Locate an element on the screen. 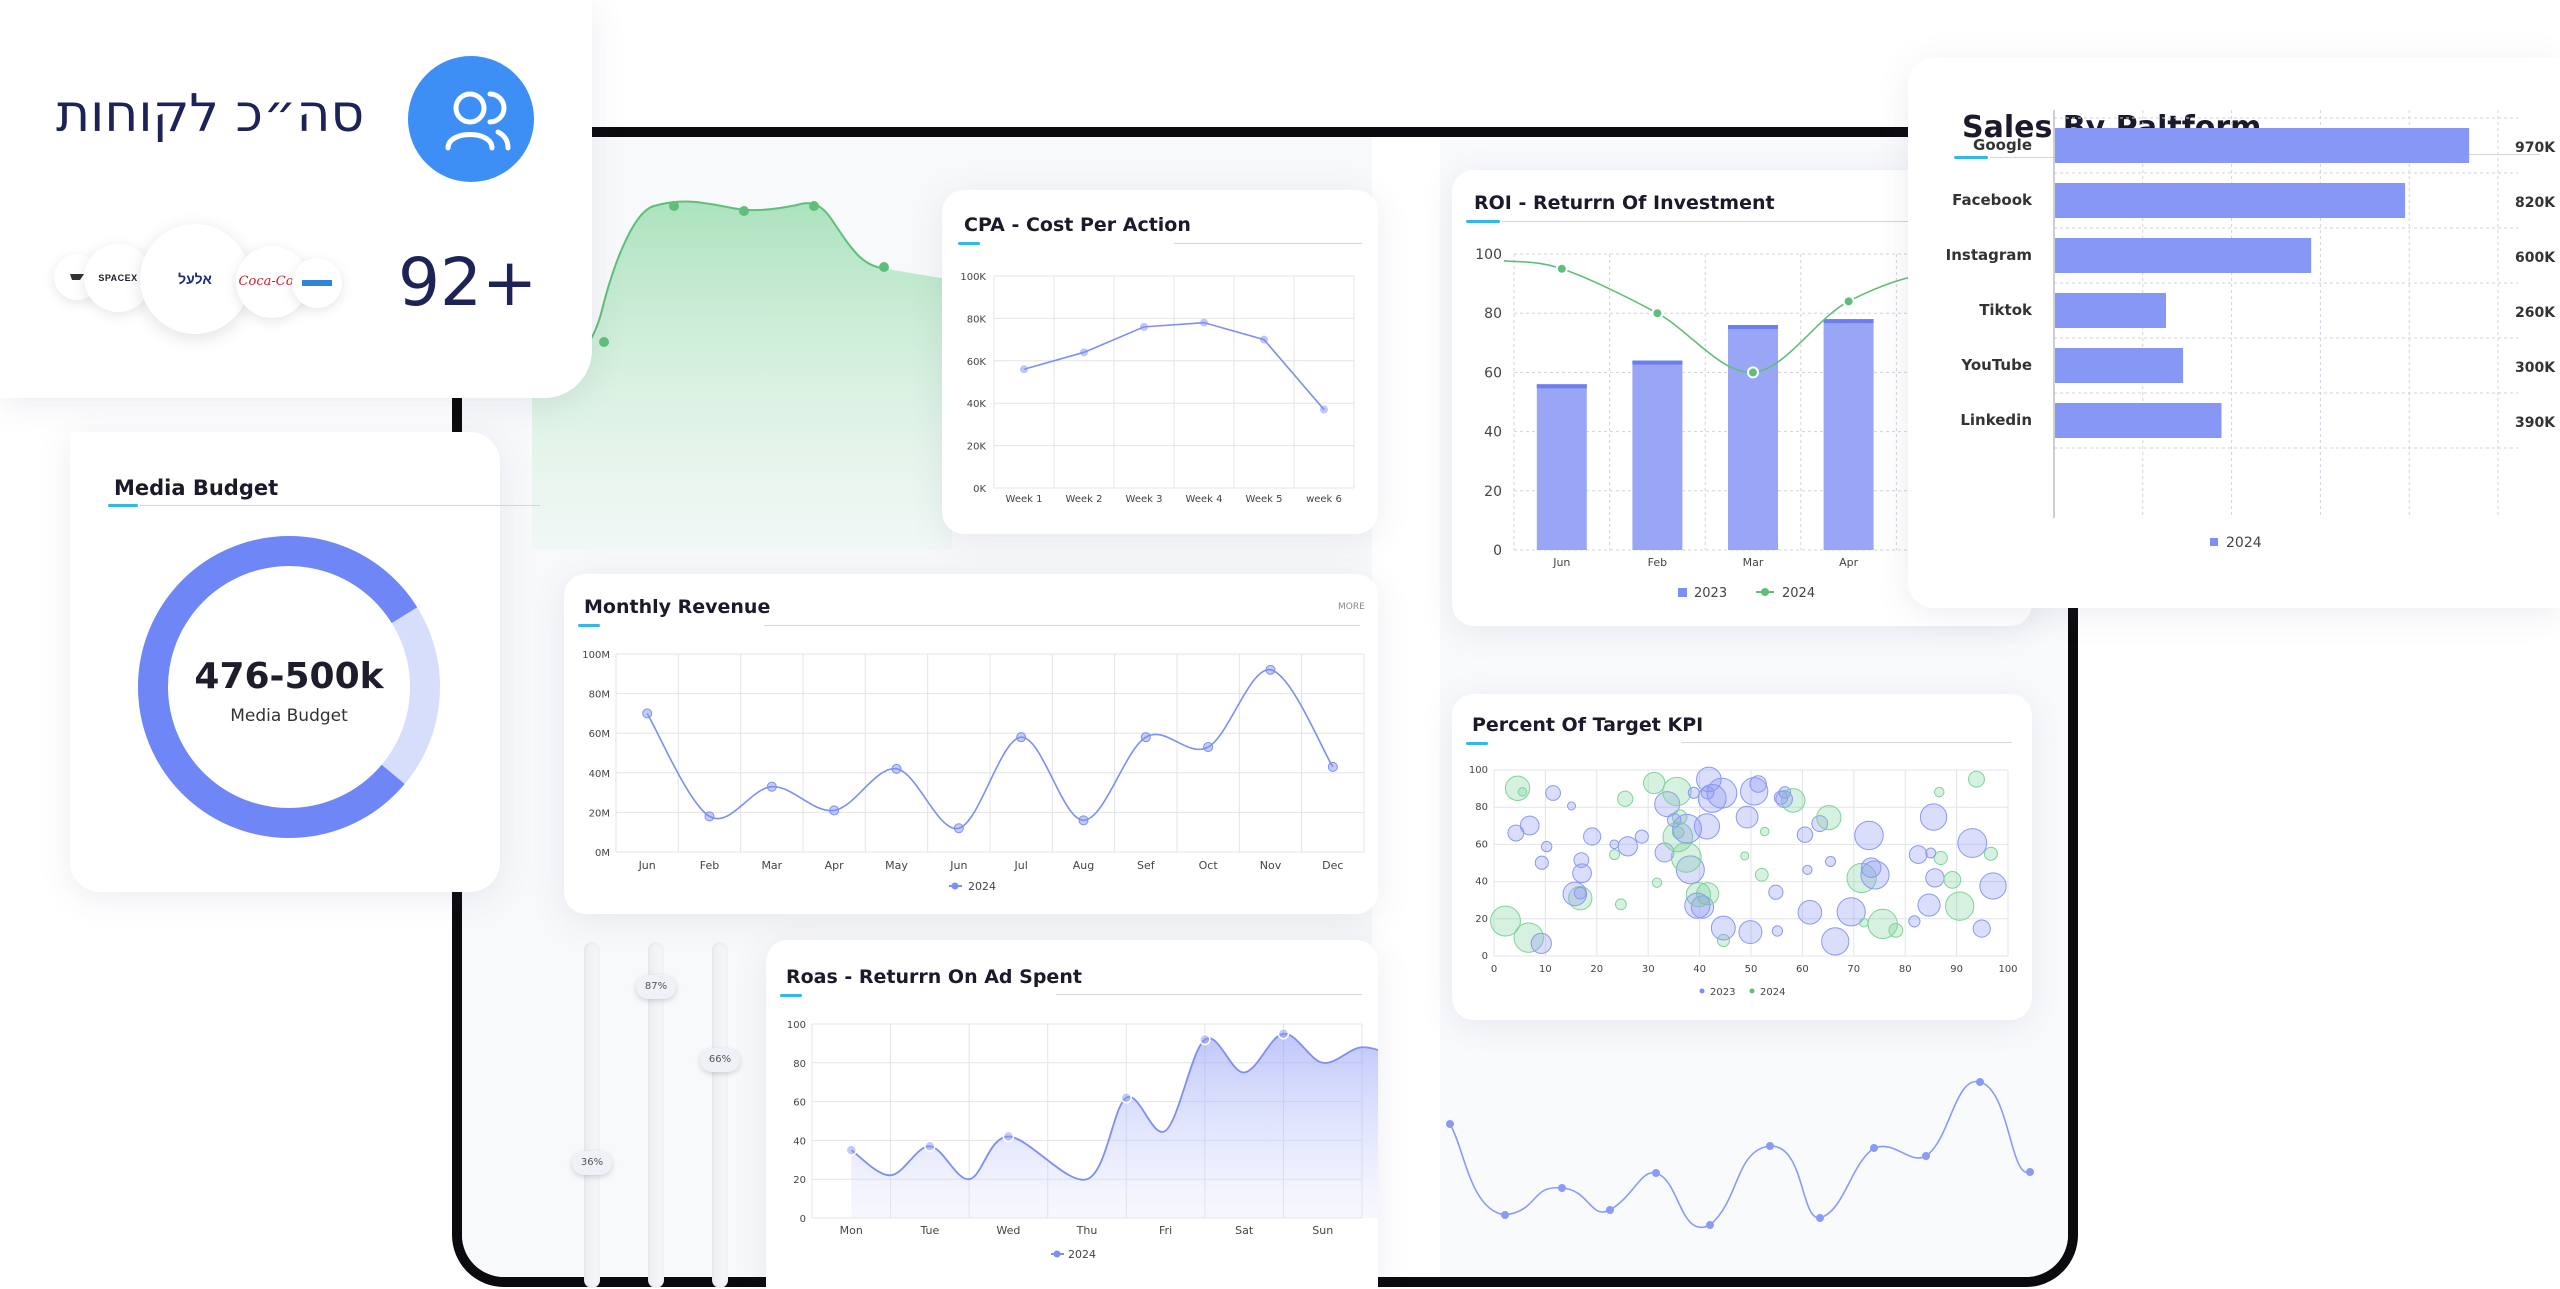  y-tick-label: 80M is located at coordinates (599, 695).